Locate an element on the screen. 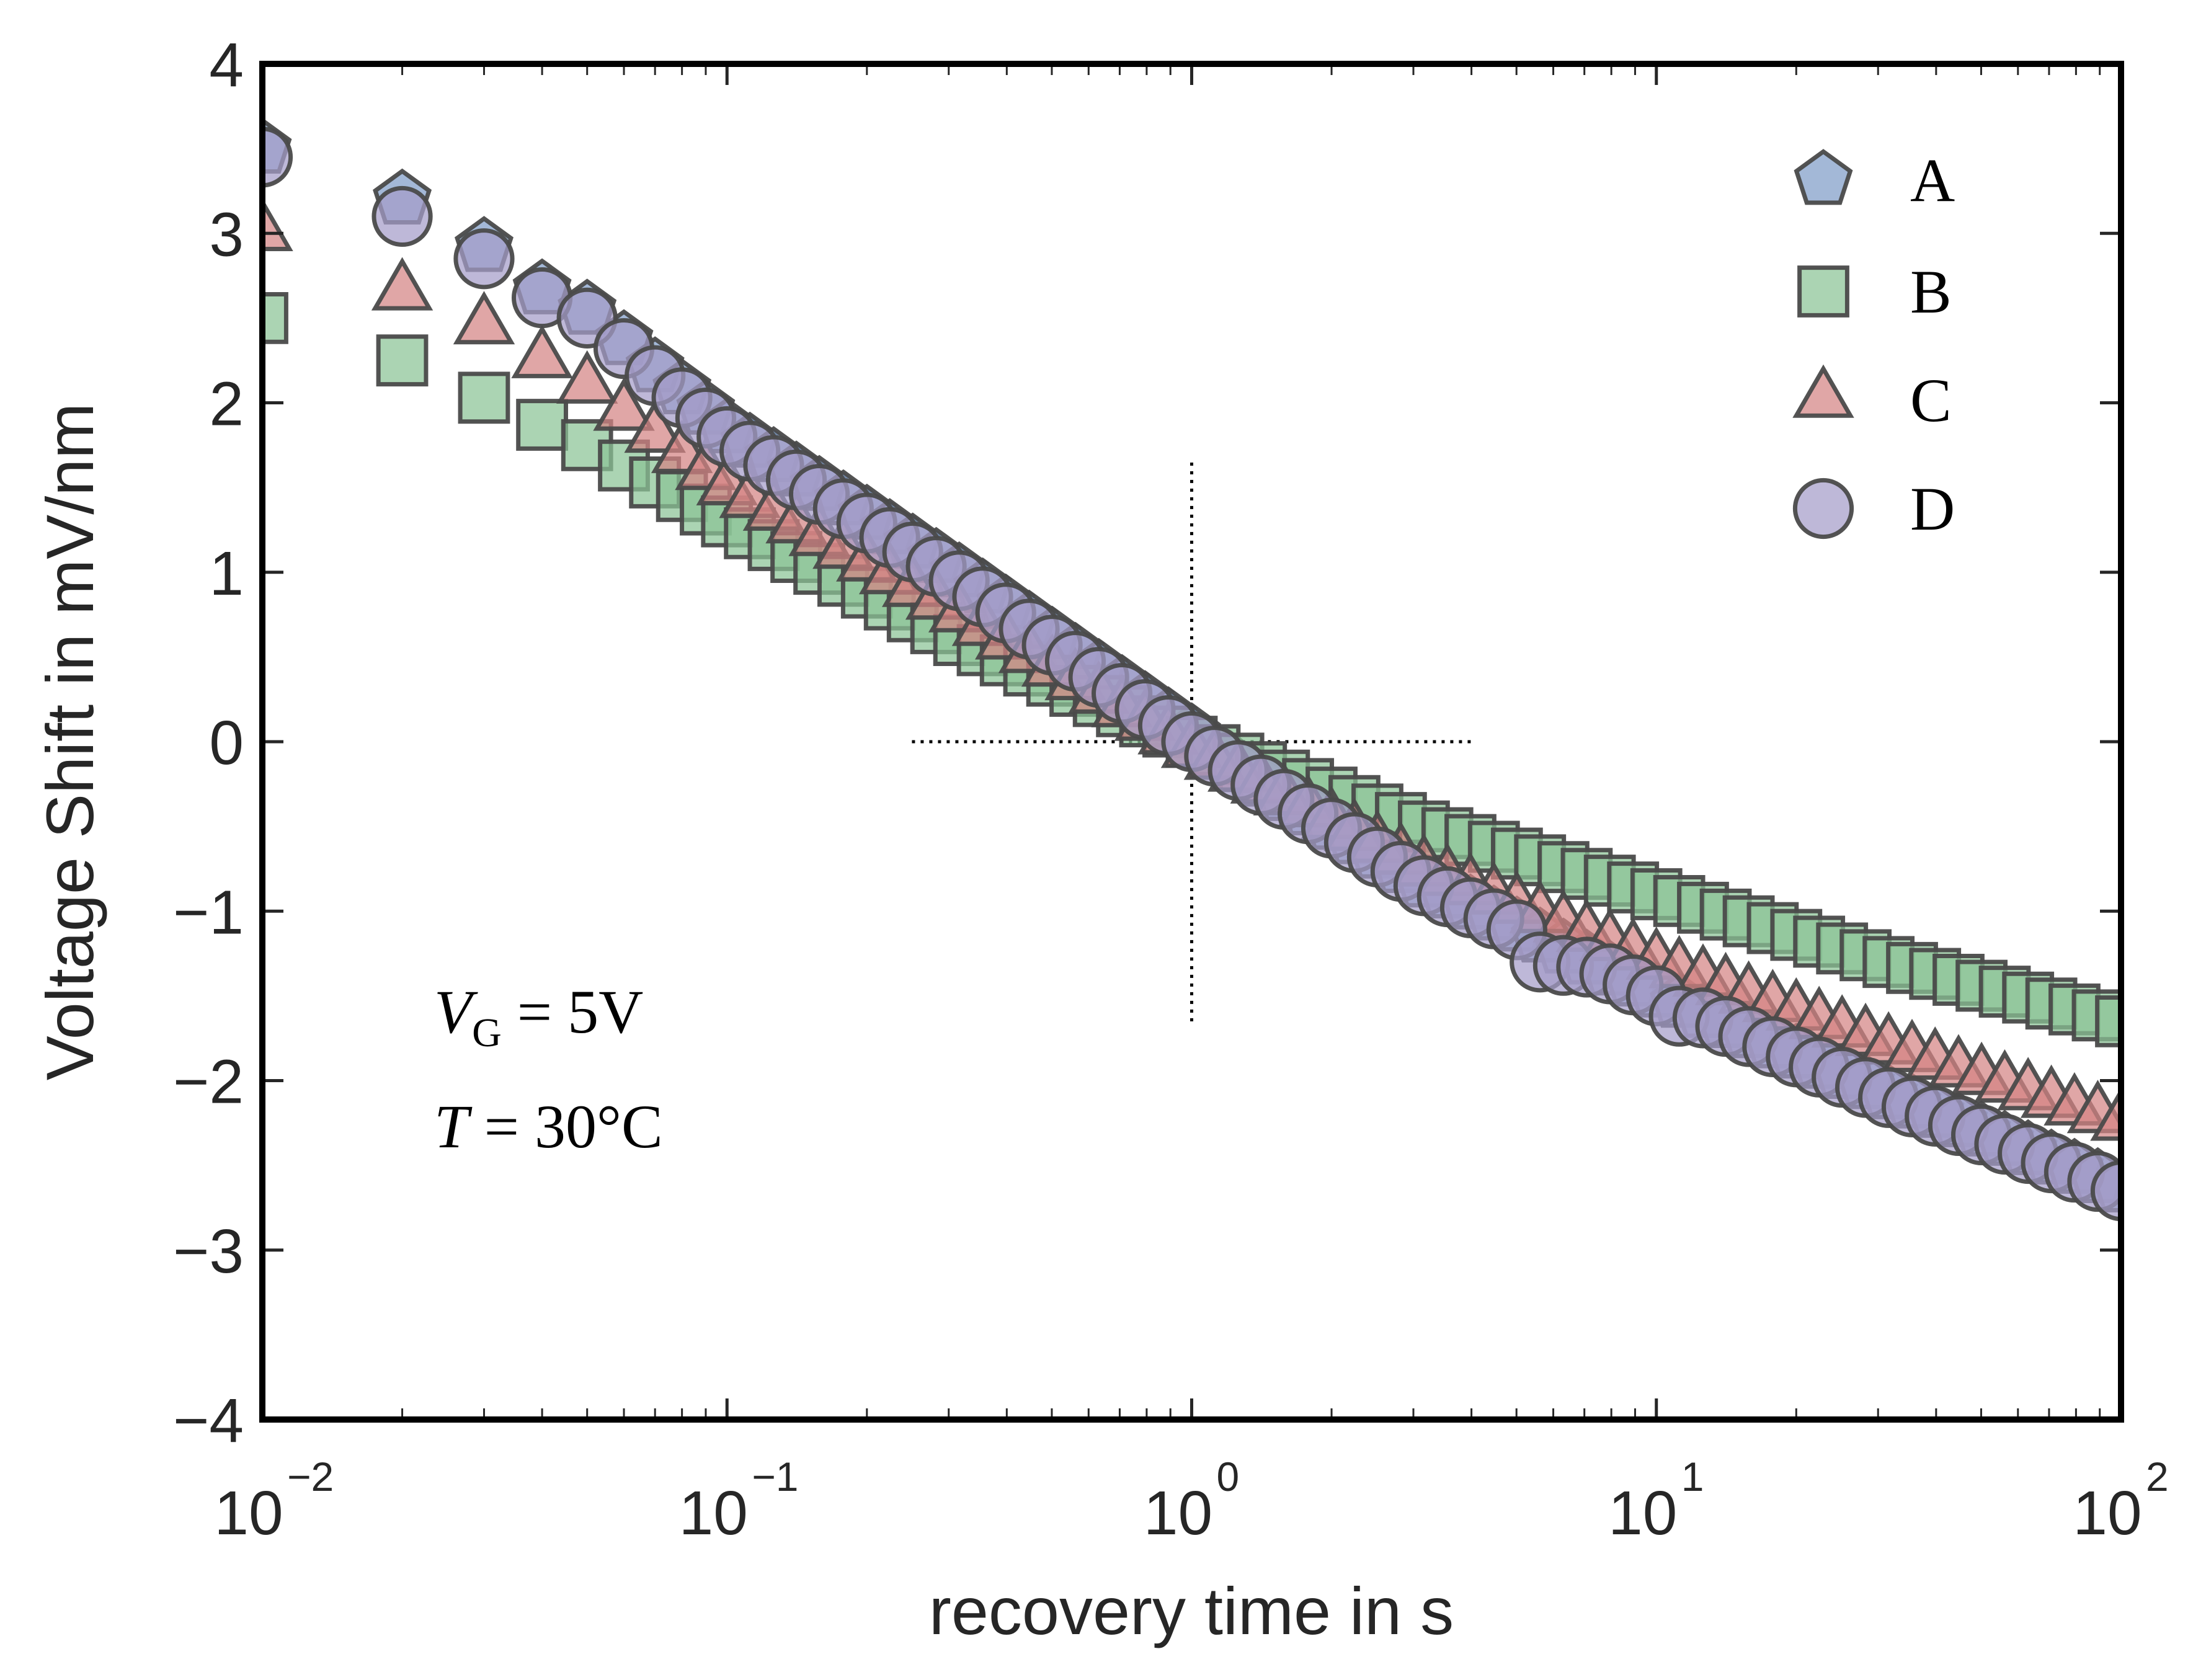 This screenshot has height=1680, width=2206. x-tick-exponent: 2 is located at coordinates (2157, 1477).